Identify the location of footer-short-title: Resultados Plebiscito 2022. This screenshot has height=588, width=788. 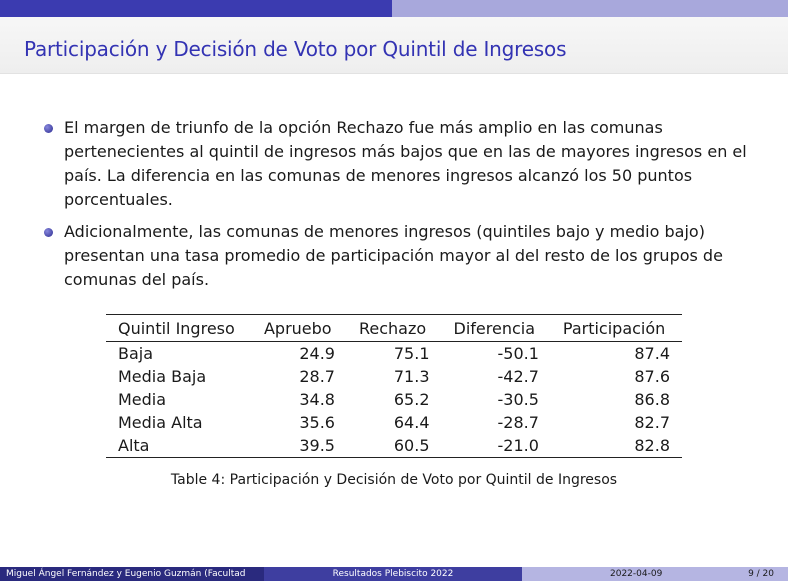
(393, 574).